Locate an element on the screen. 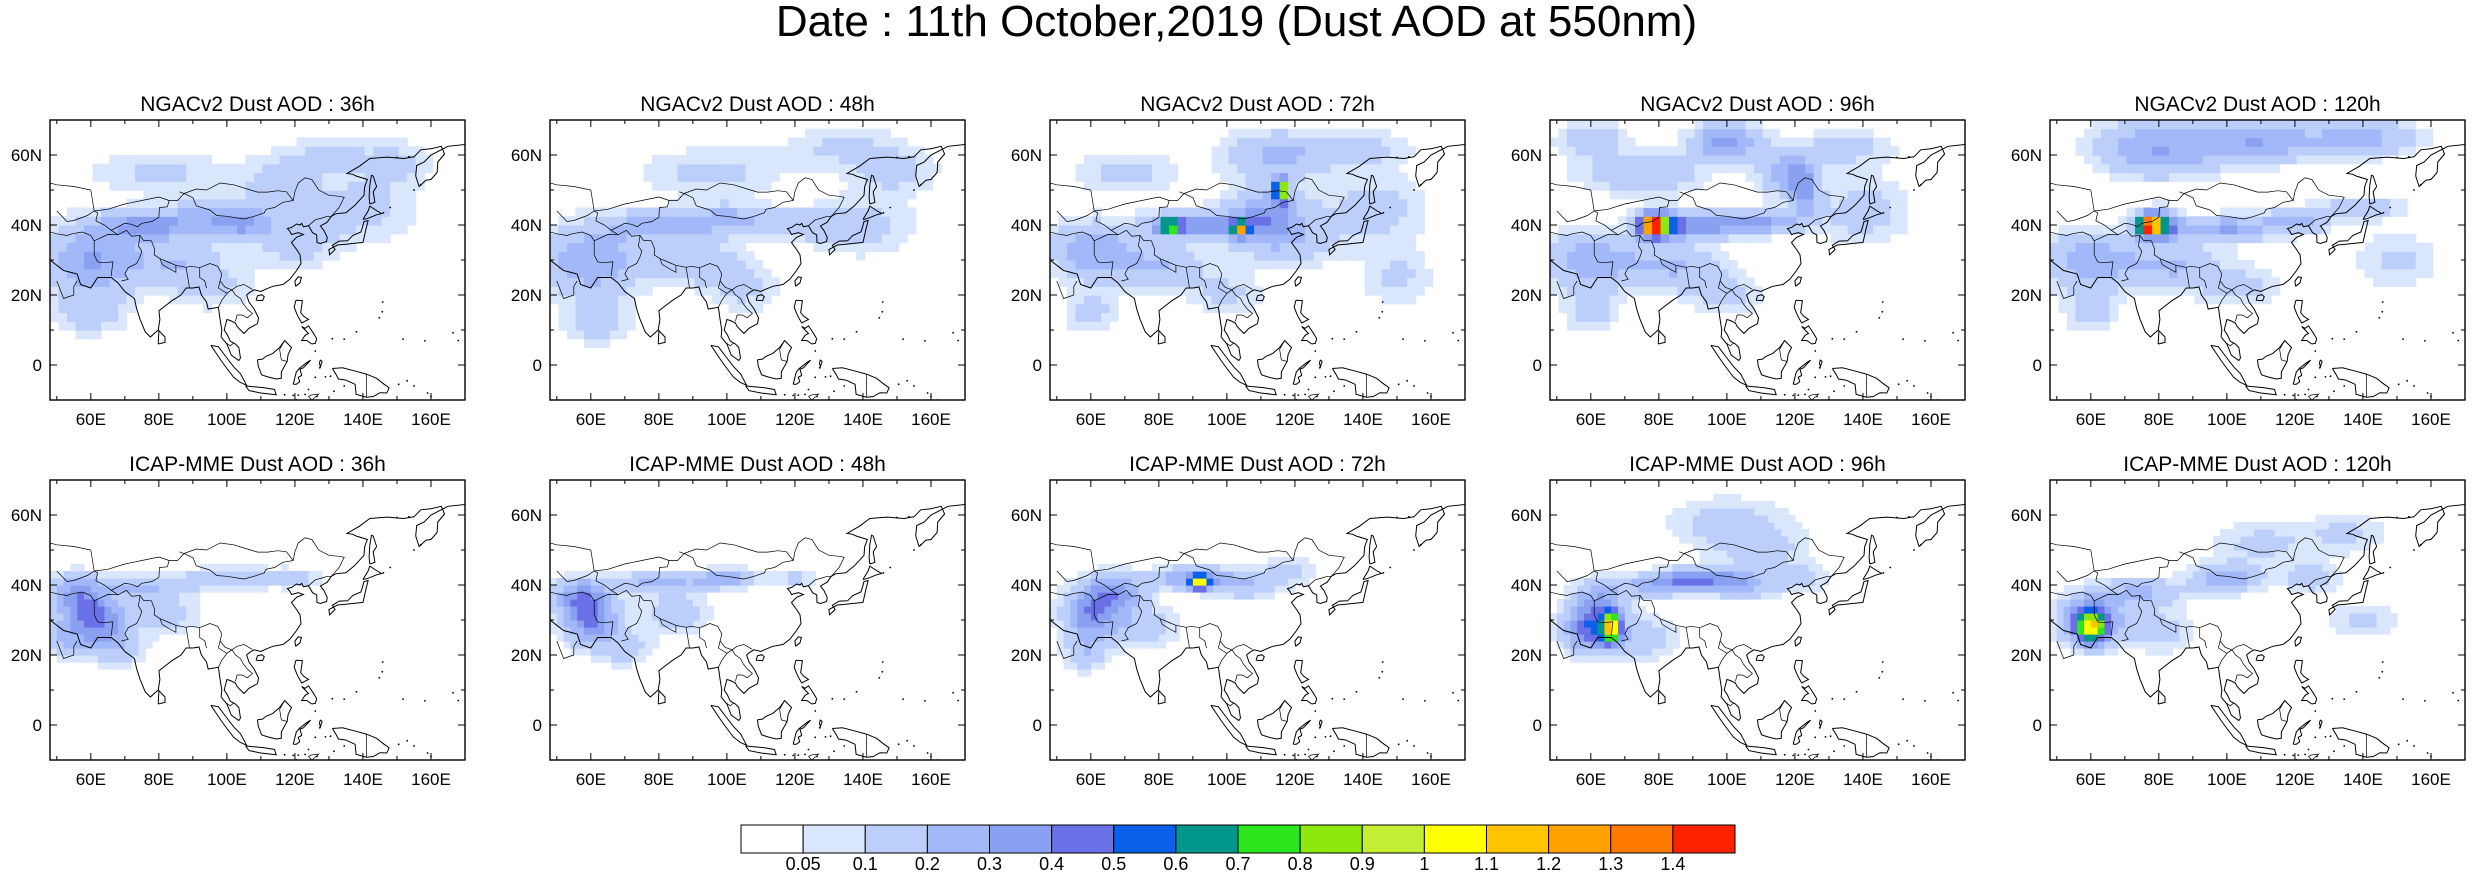 Image resolution: width=2473 pixels, height=875 pixels. colorbar-label: 0.5 is located at coordinates (1113, 864).